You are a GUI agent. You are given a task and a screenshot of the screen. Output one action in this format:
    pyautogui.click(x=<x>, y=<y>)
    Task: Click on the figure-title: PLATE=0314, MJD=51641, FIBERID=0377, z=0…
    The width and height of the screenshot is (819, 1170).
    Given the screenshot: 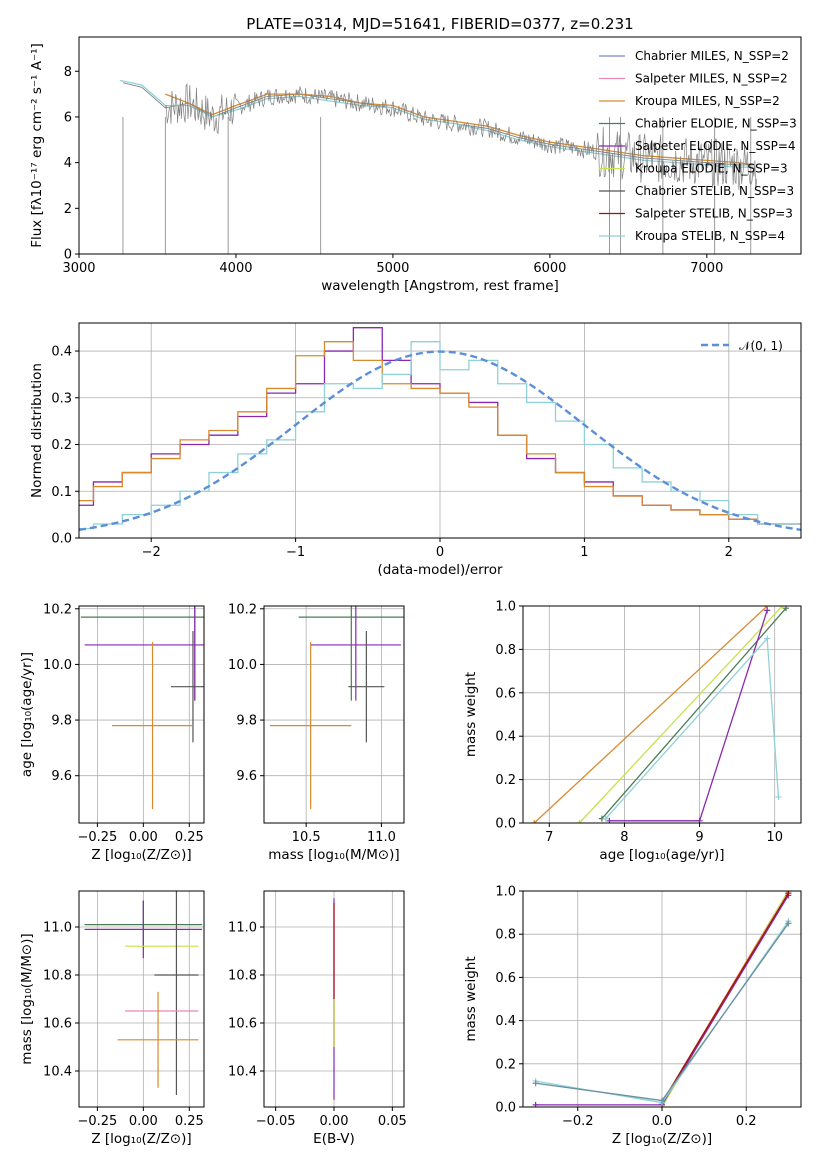 What is the action you would take?
    pyautogui.click(x=439, y=24)
    